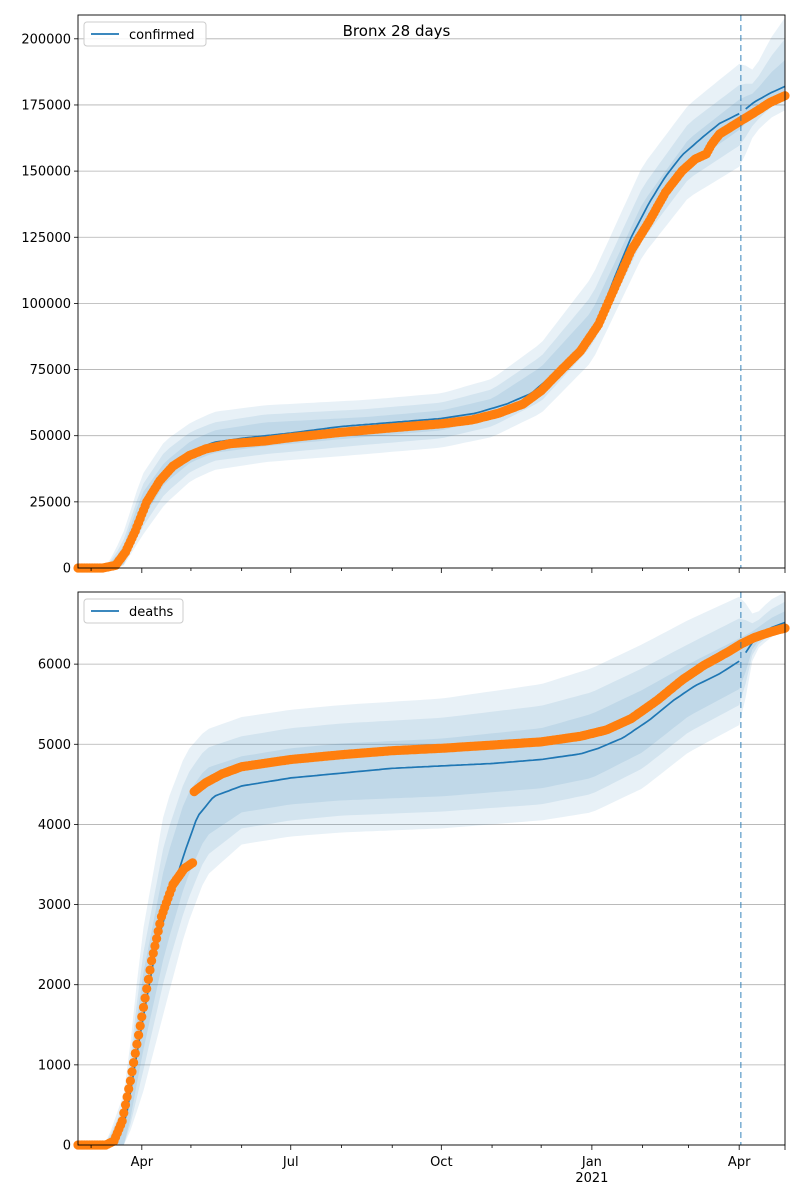  What do you see at coordinates (290, 1162) in the screenshot?
I see `panel-2-xtick-label: Jul` at bounding box center [290, 1162].